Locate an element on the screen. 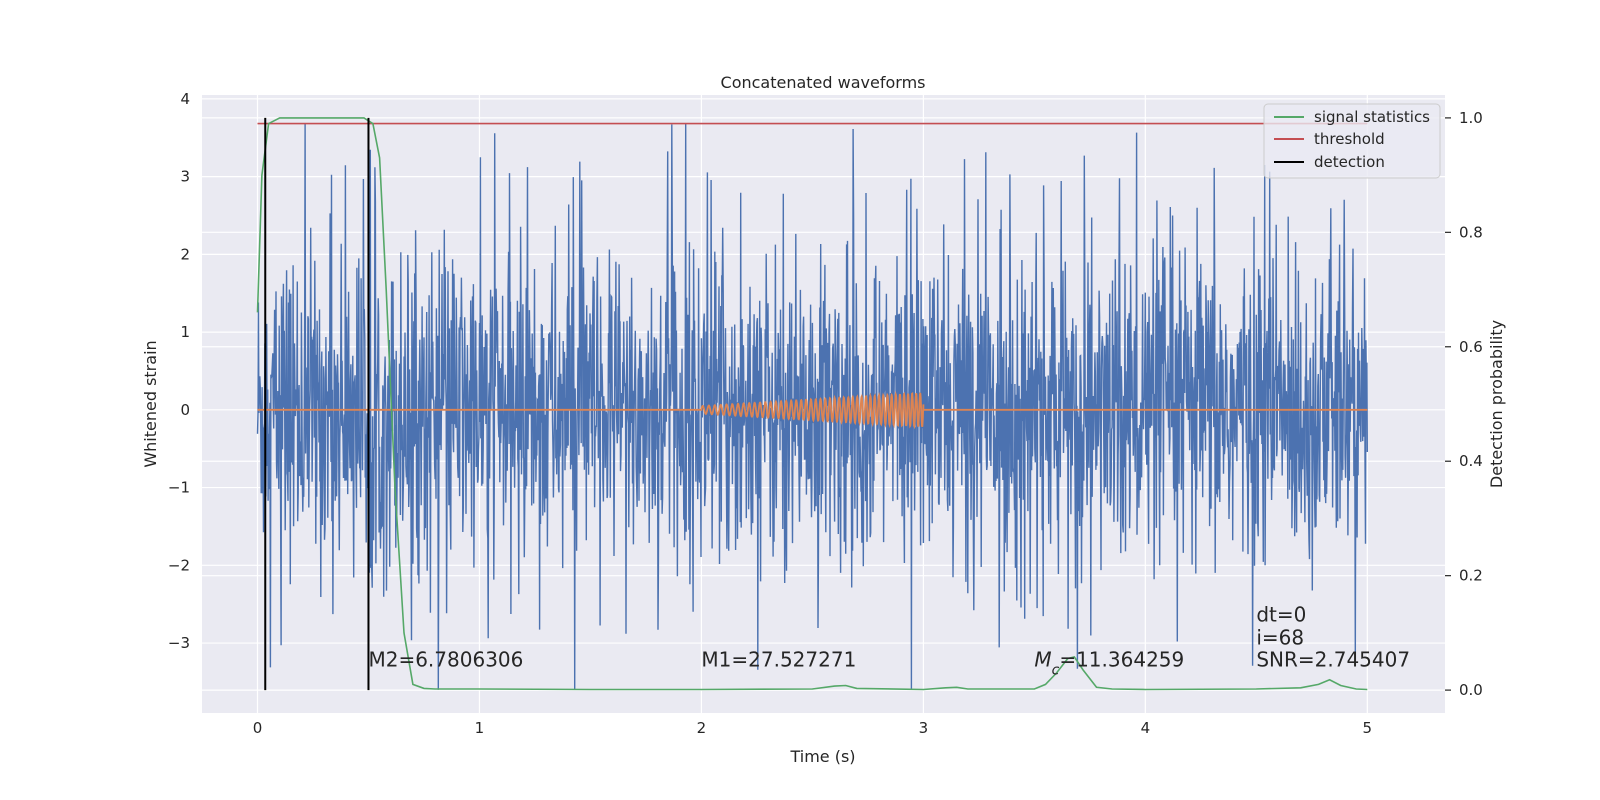 This screenshot has width=1600, height=800. x-tick-label: 1 is located at coordinates (480, 728).